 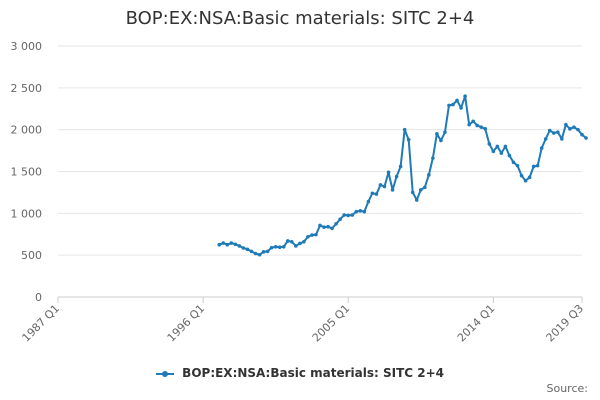 What do you see at coordinates (27, 172) in the screenshot?
I see `y-tick-label: 1 500` at bounding box center [27, 172].